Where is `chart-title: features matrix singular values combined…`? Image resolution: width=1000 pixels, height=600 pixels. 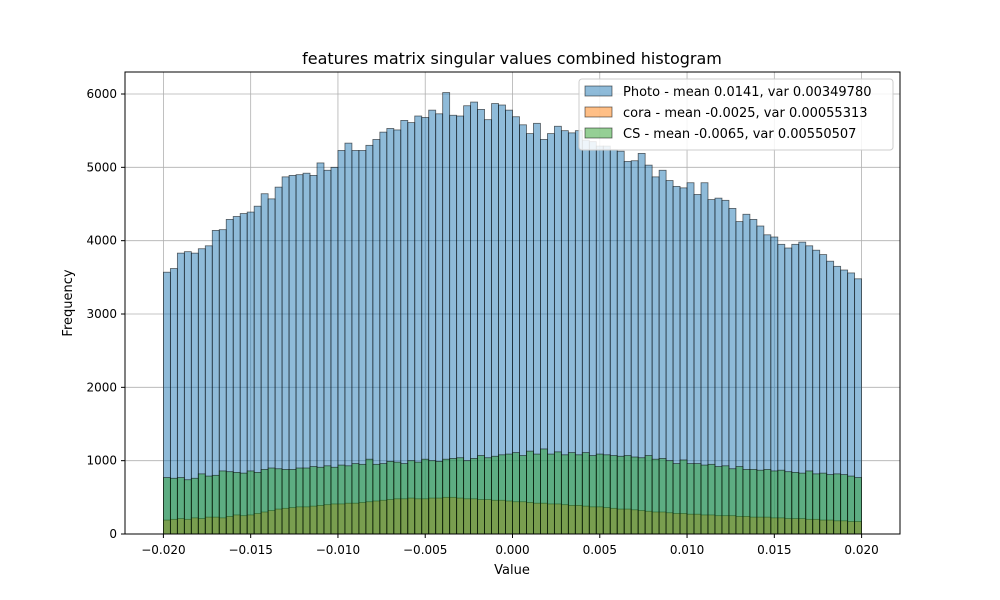
chart-title: features matrix singular values combined… is located at coordinates (512, 58).